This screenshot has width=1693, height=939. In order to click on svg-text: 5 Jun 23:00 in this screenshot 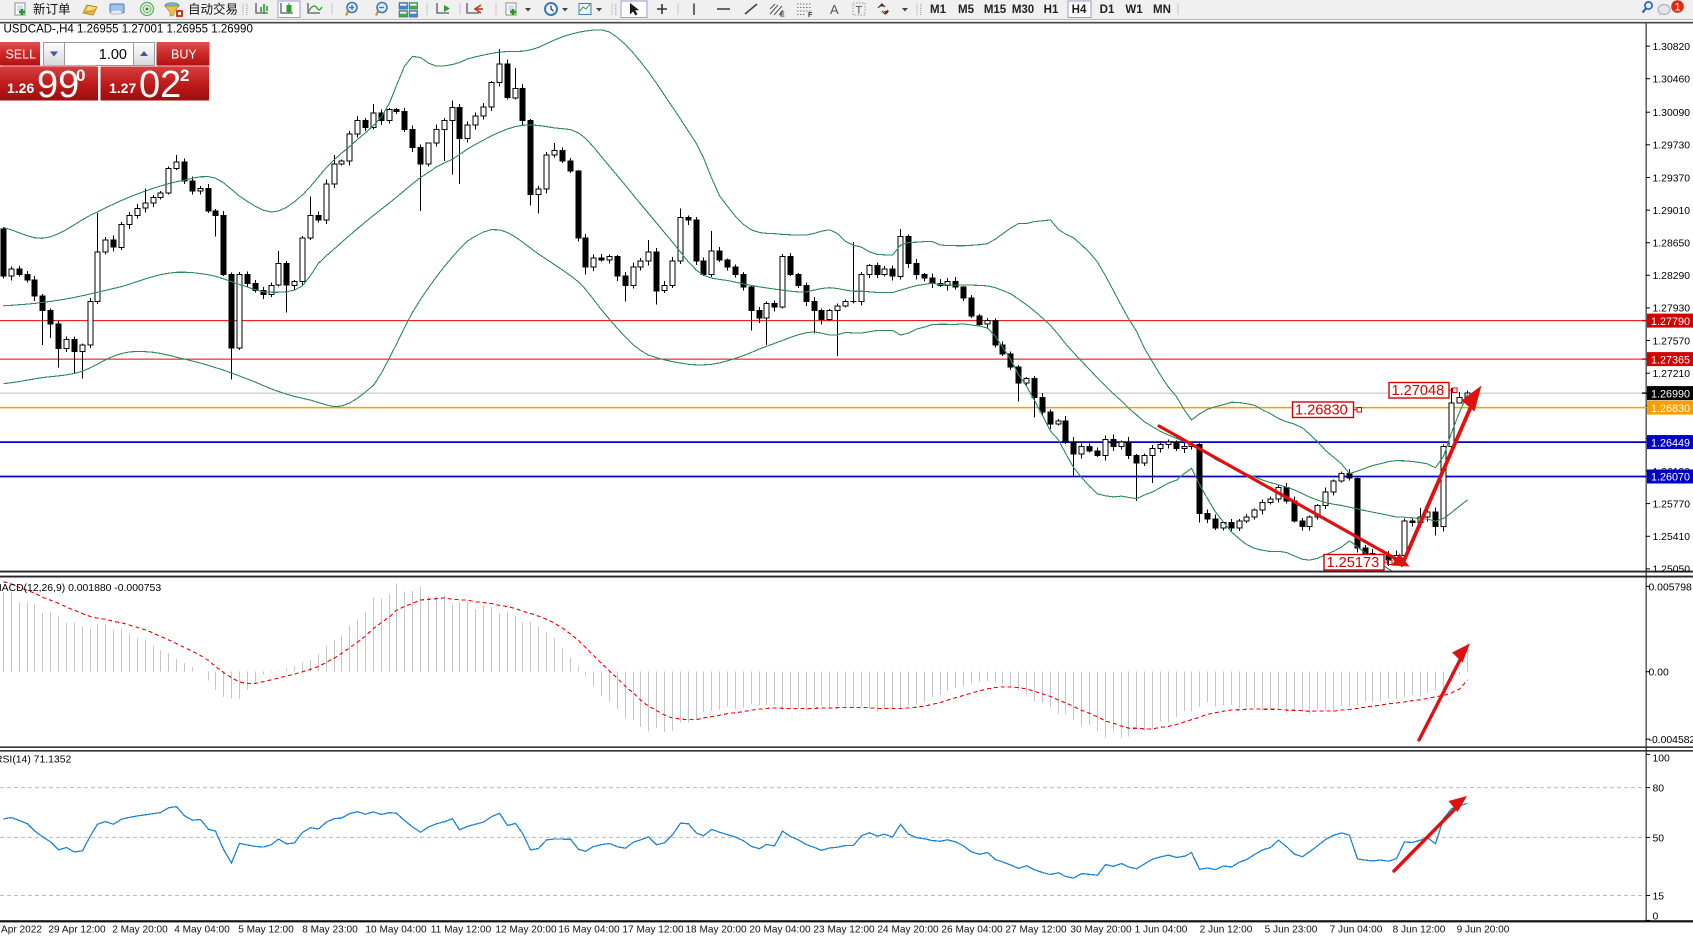, I will do `click(1291, 930)`.